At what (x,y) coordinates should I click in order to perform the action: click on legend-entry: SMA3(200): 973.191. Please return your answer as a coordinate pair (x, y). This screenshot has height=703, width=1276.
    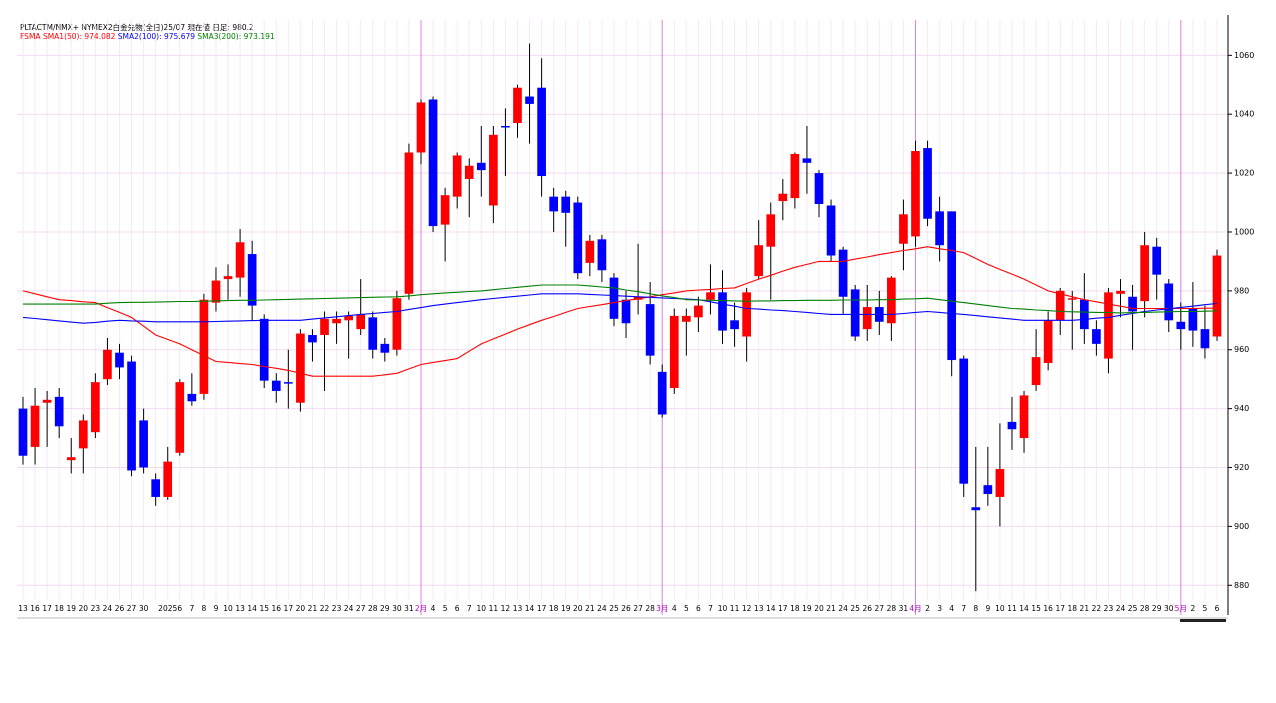
    Looking at the image, I should click on (235, 36).